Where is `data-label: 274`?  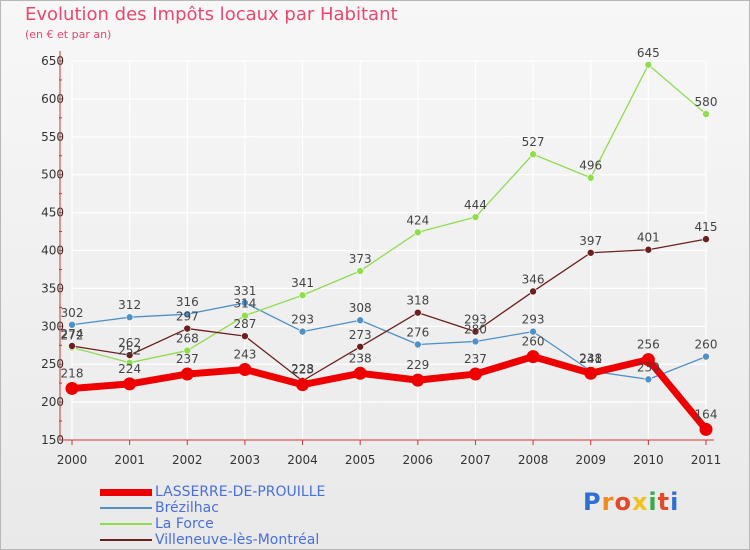 data-label: 274 is located at coordinates (72, 334).